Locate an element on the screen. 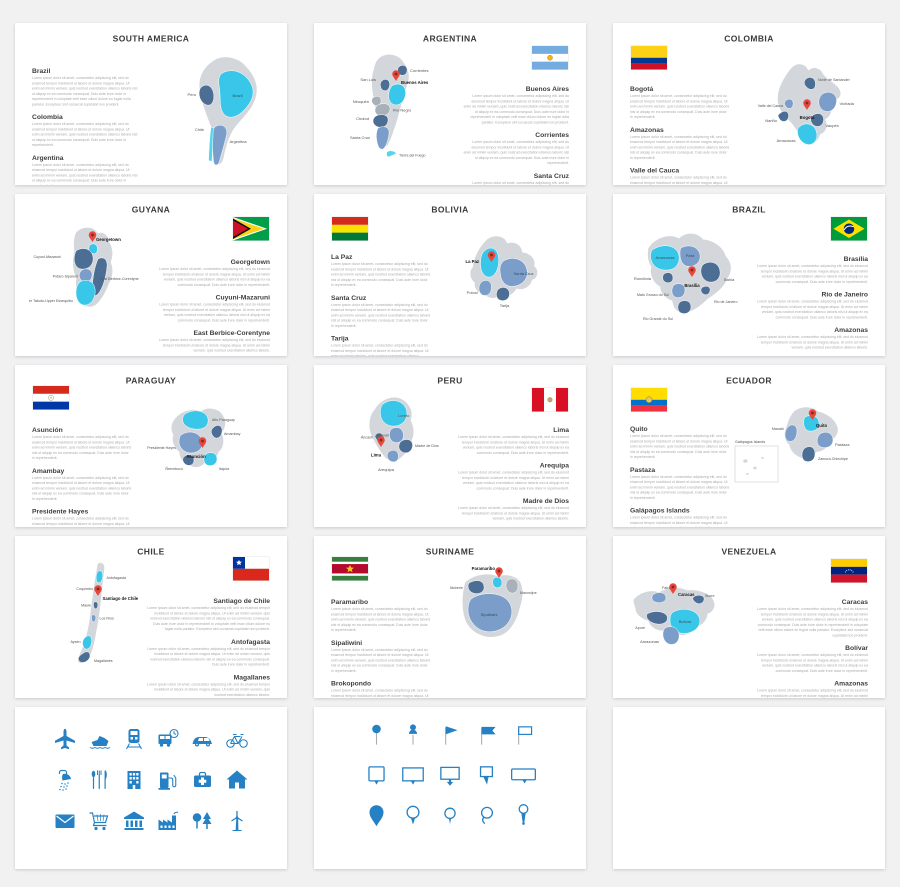 The image size is (900, 887). section-heading: Arequipa is located at coordinates (554, 465).